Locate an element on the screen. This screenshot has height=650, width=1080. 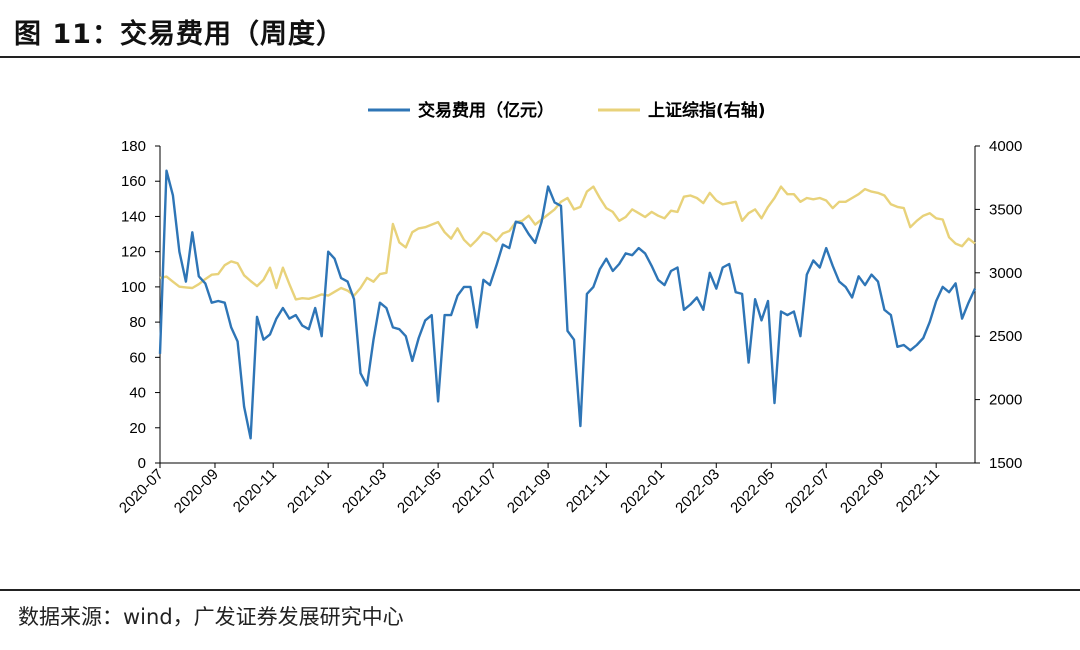
right-tick-label: 3500 is located at coordinates (1005, 209).